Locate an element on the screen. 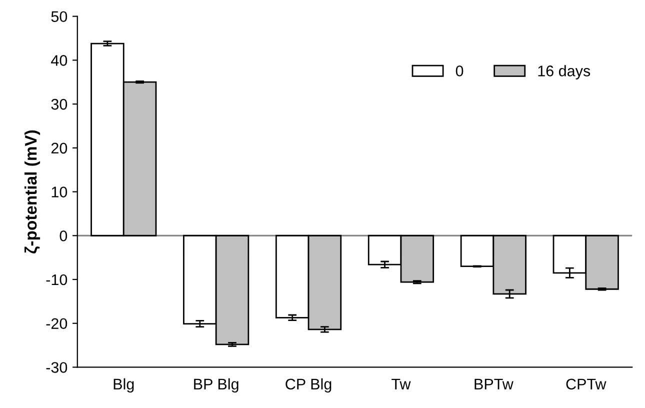  legend-label: 16 days is located at coordinates (564, 72).